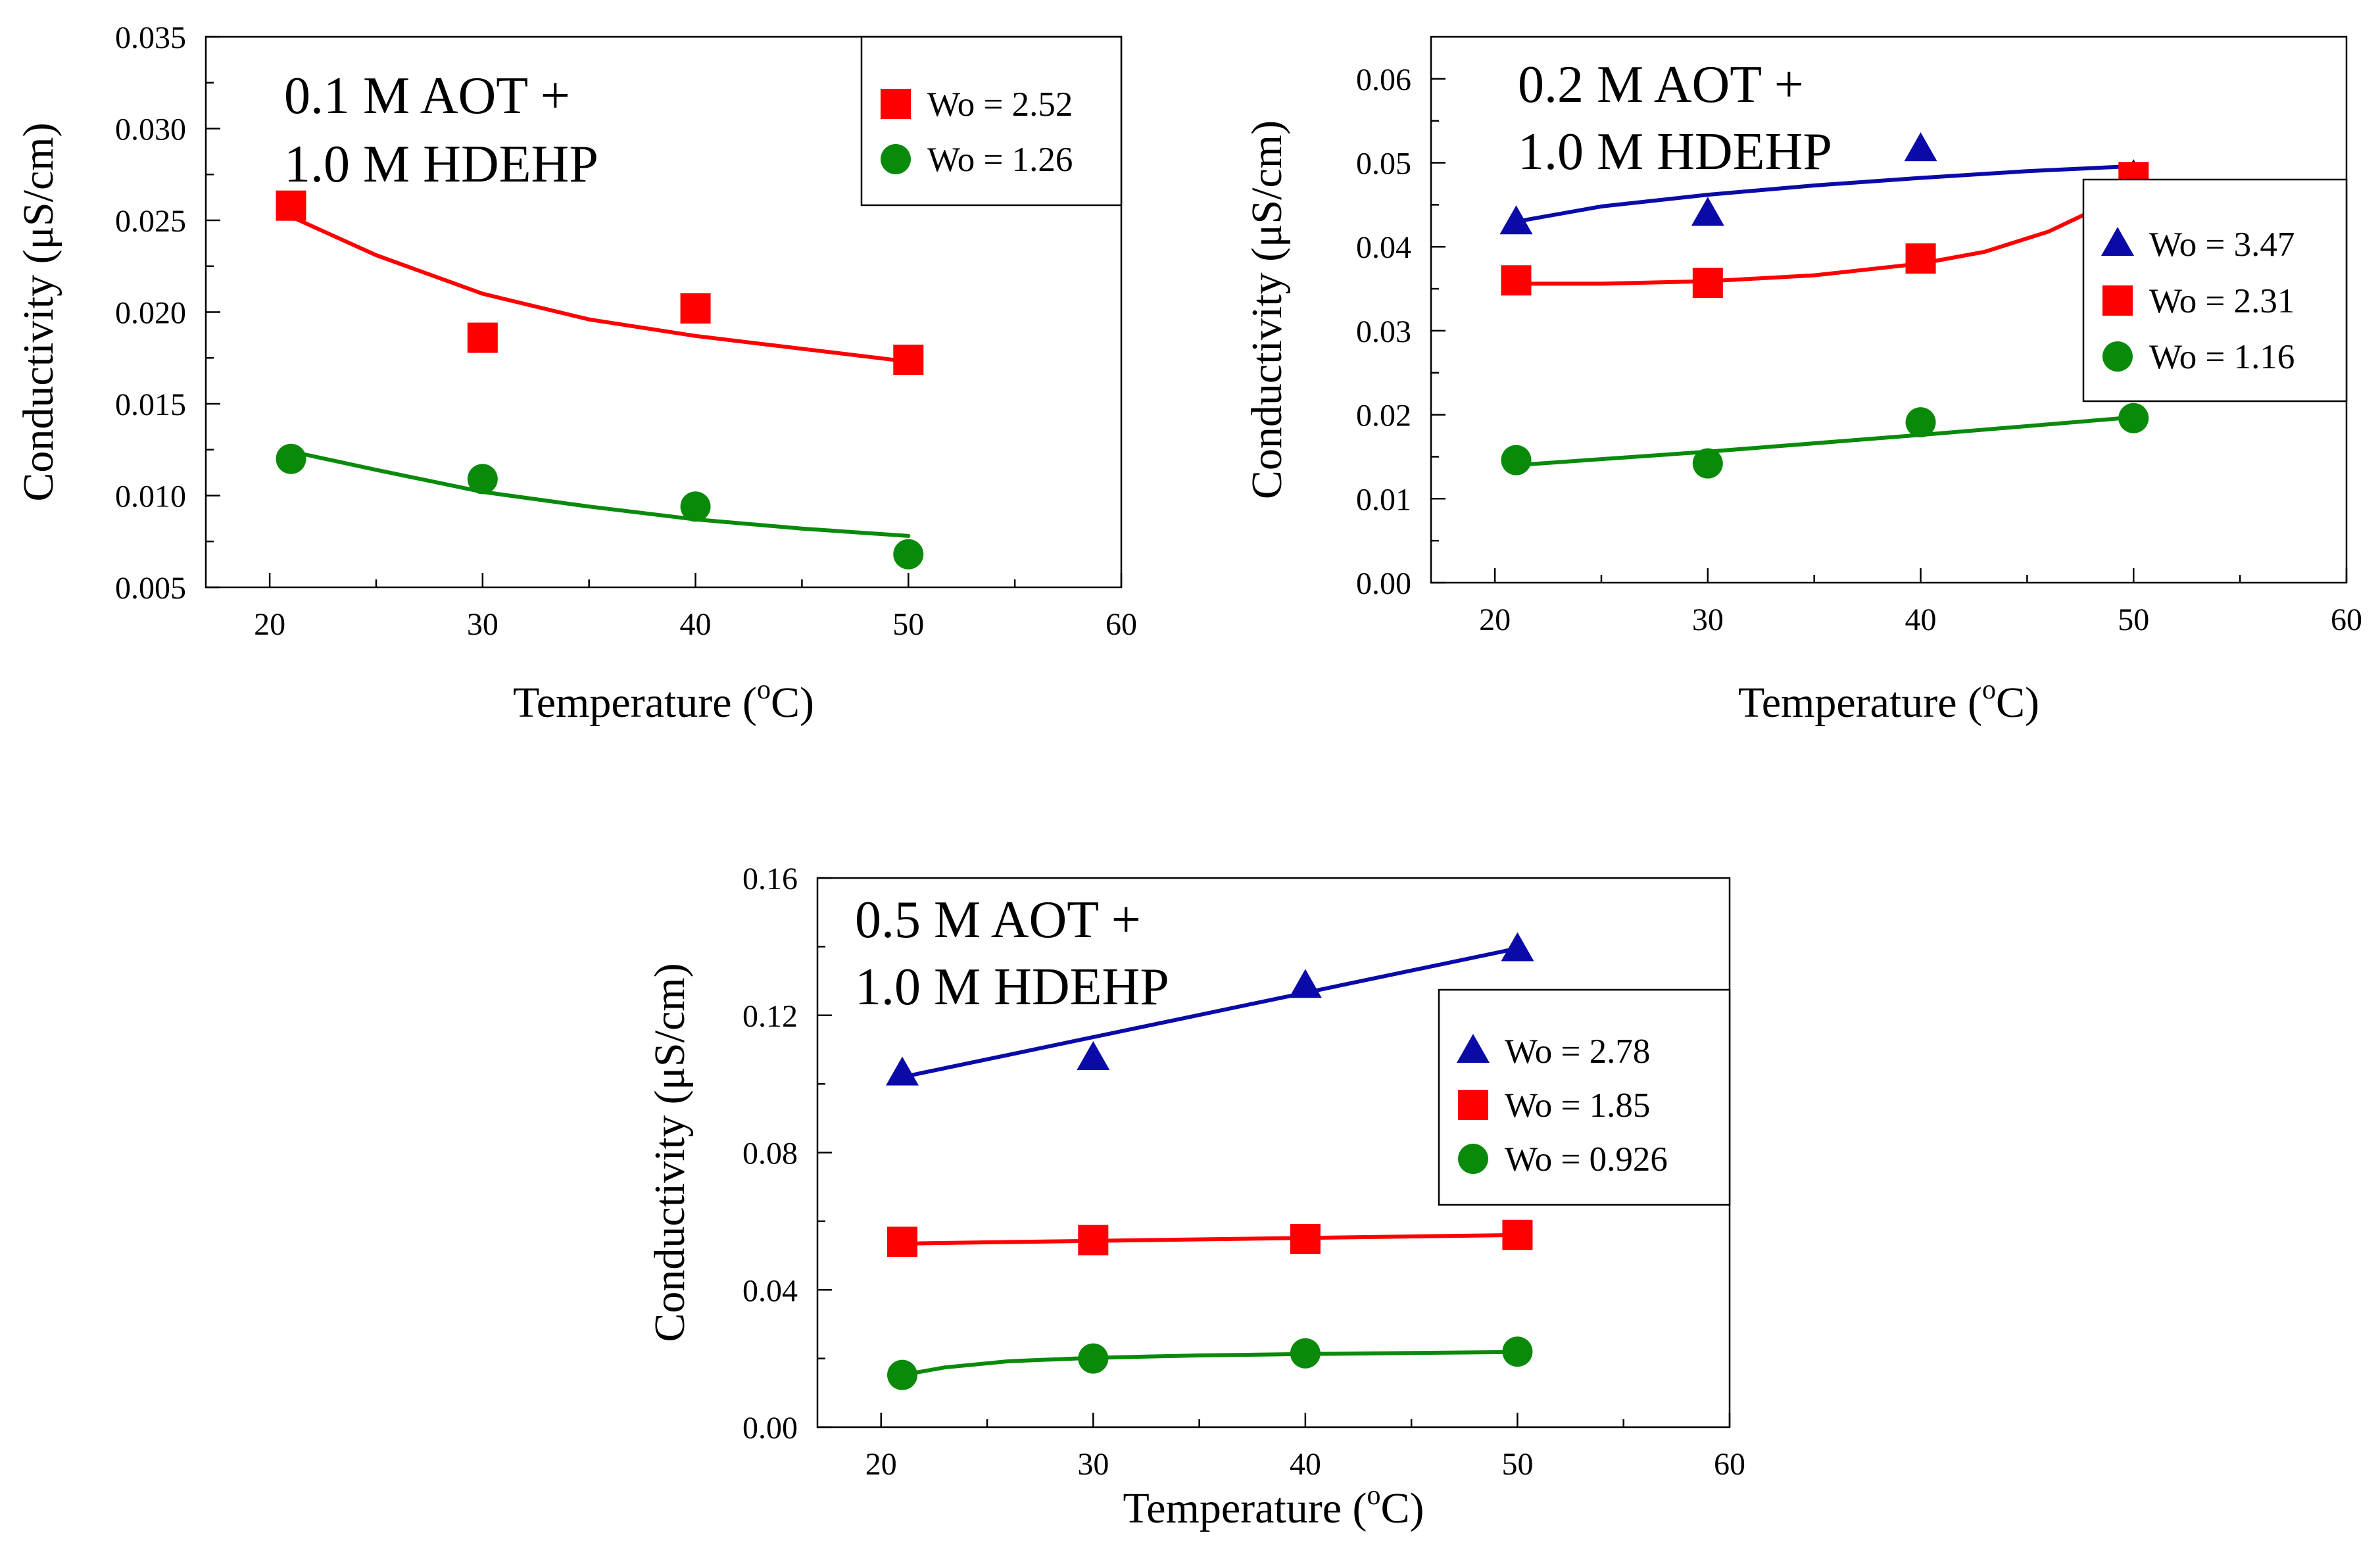 The height and width of the screenshot is (1560, 2380). I want to click on legend: Wo = 2.78 Wo = 1.85 Wo = 0.926, so click(1584, 1097).